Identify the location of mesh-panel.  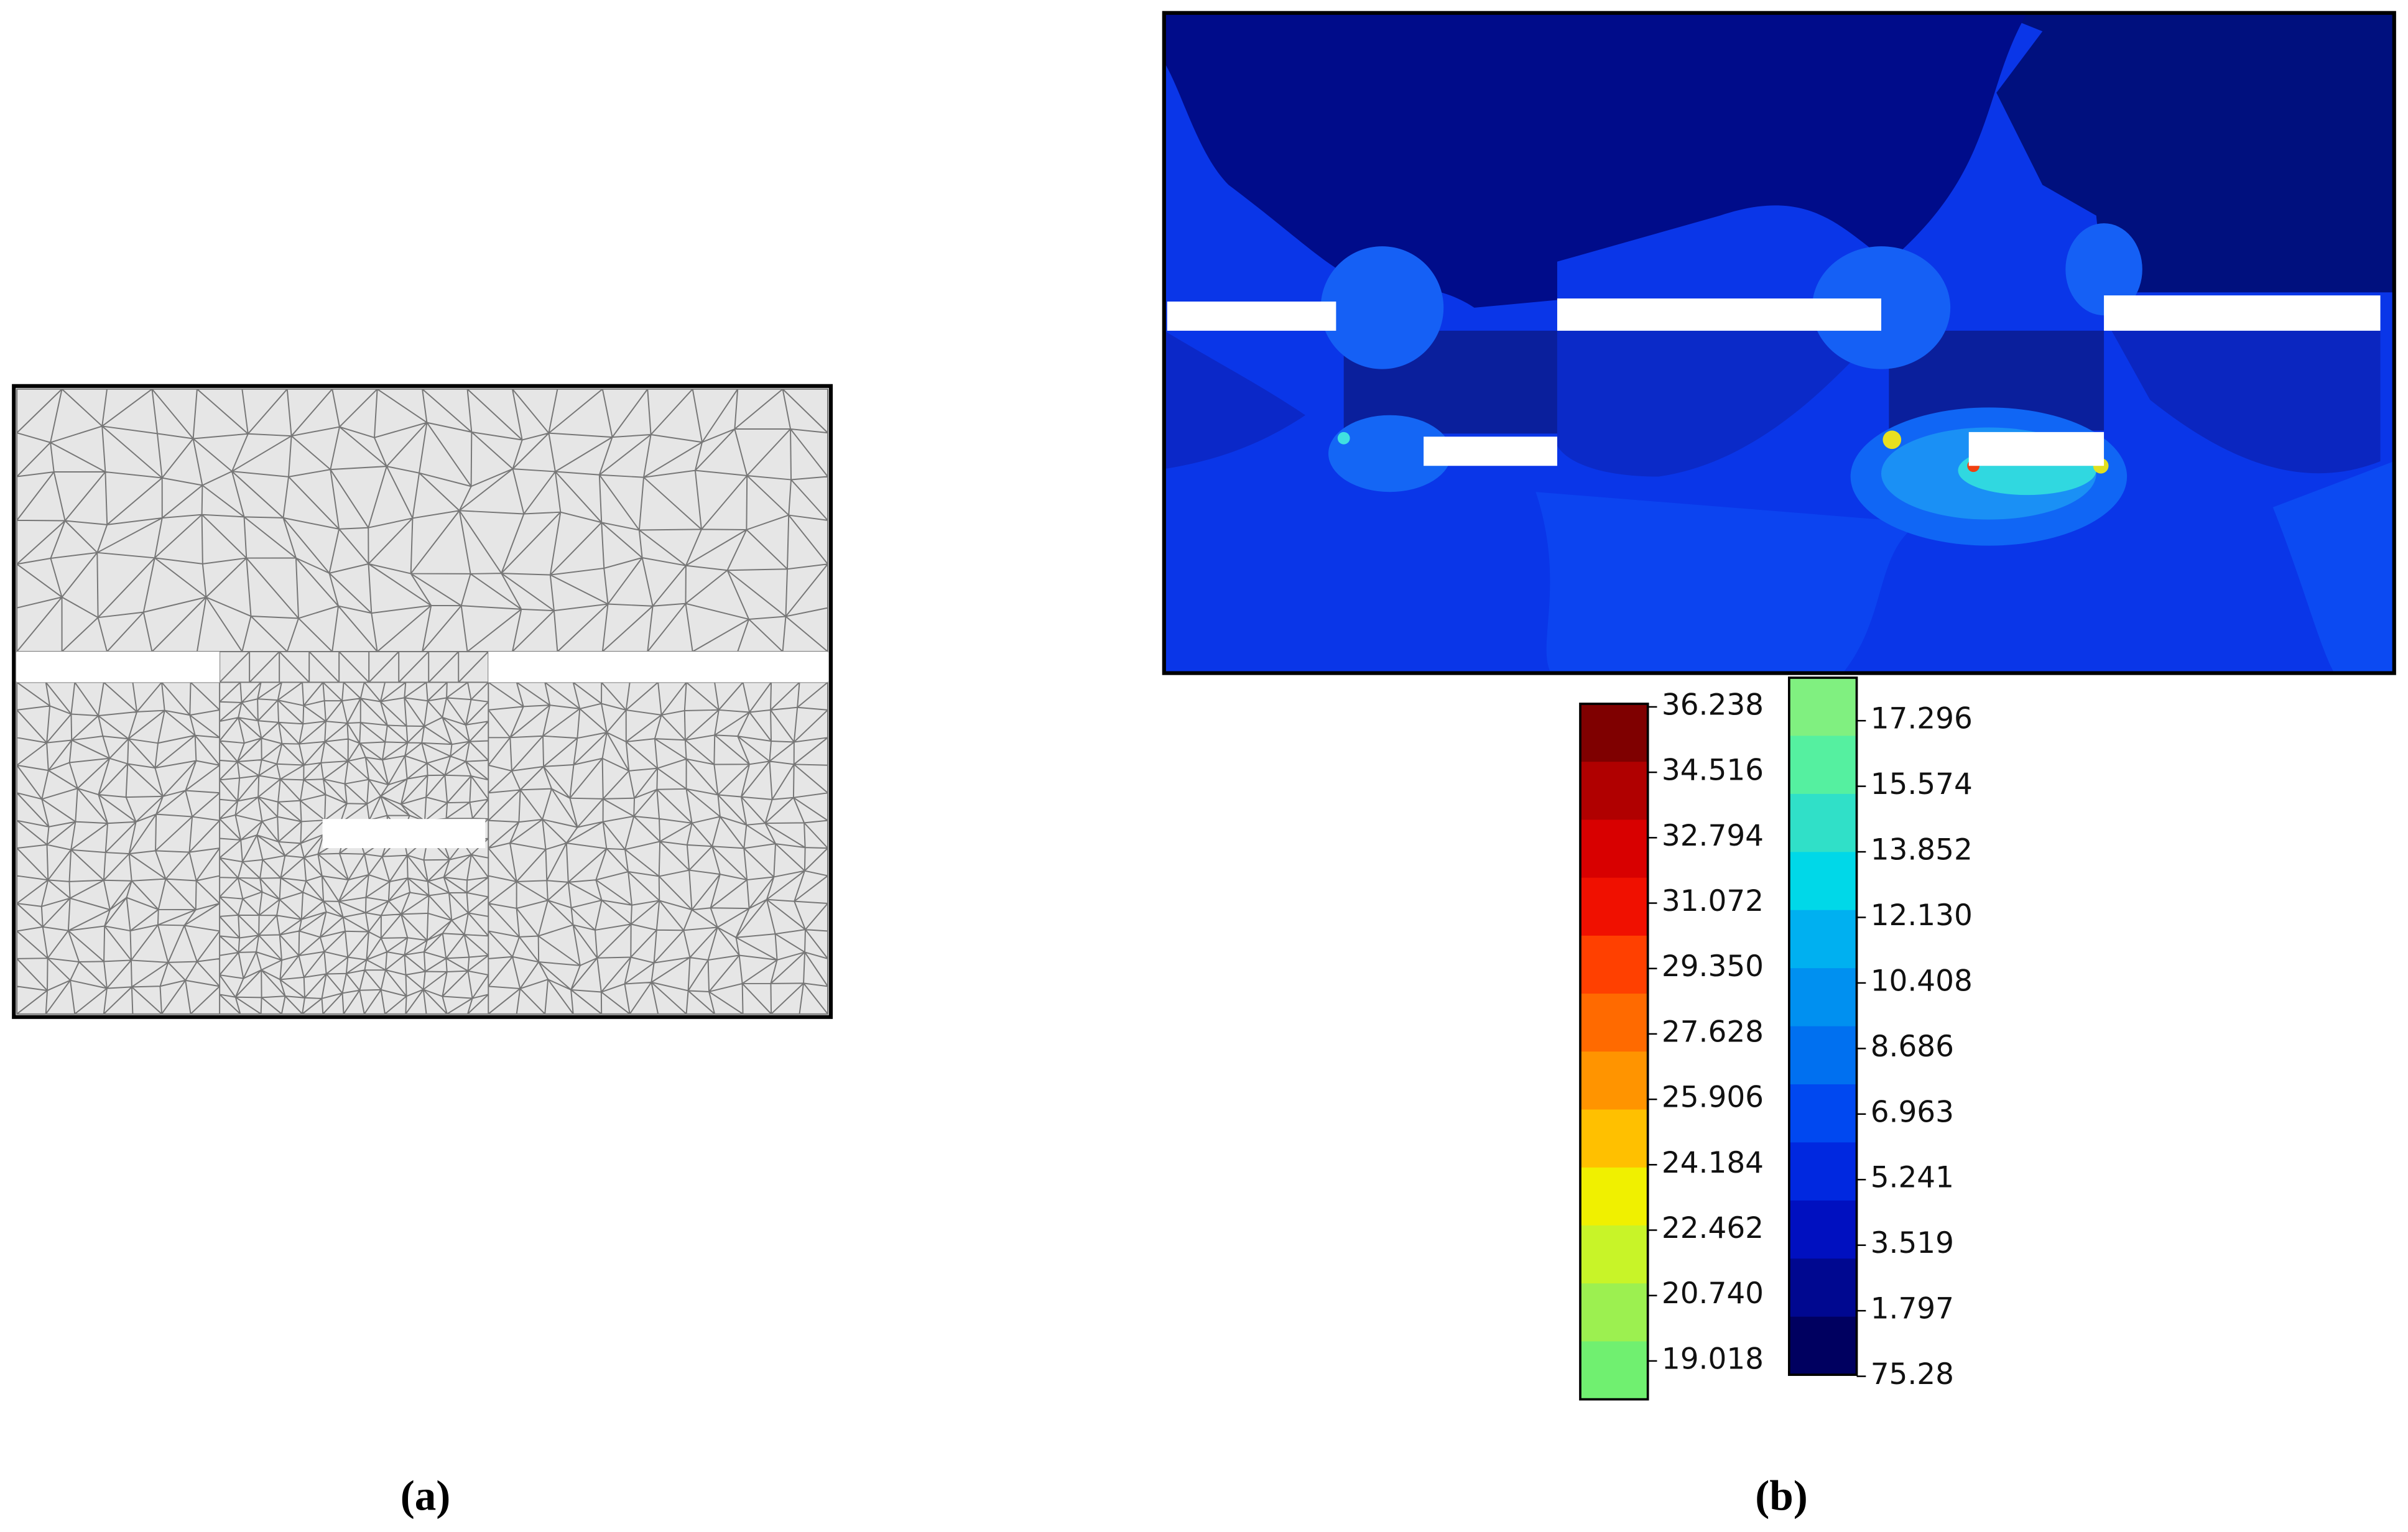
(422, 701).